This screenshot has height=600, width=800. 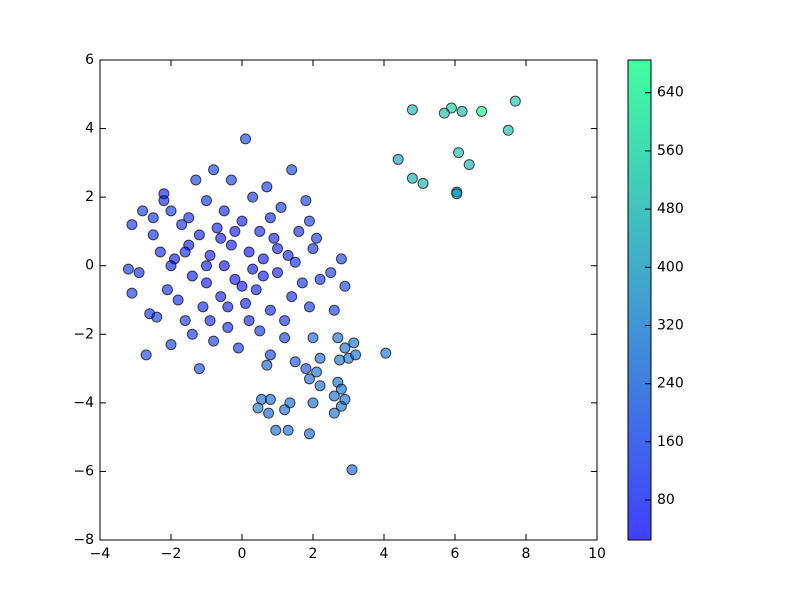 What do you see at coordinates (670, 267) in the screenshot?
I see `colorbar-tick-label: 400` at bounding box center [670, 267].